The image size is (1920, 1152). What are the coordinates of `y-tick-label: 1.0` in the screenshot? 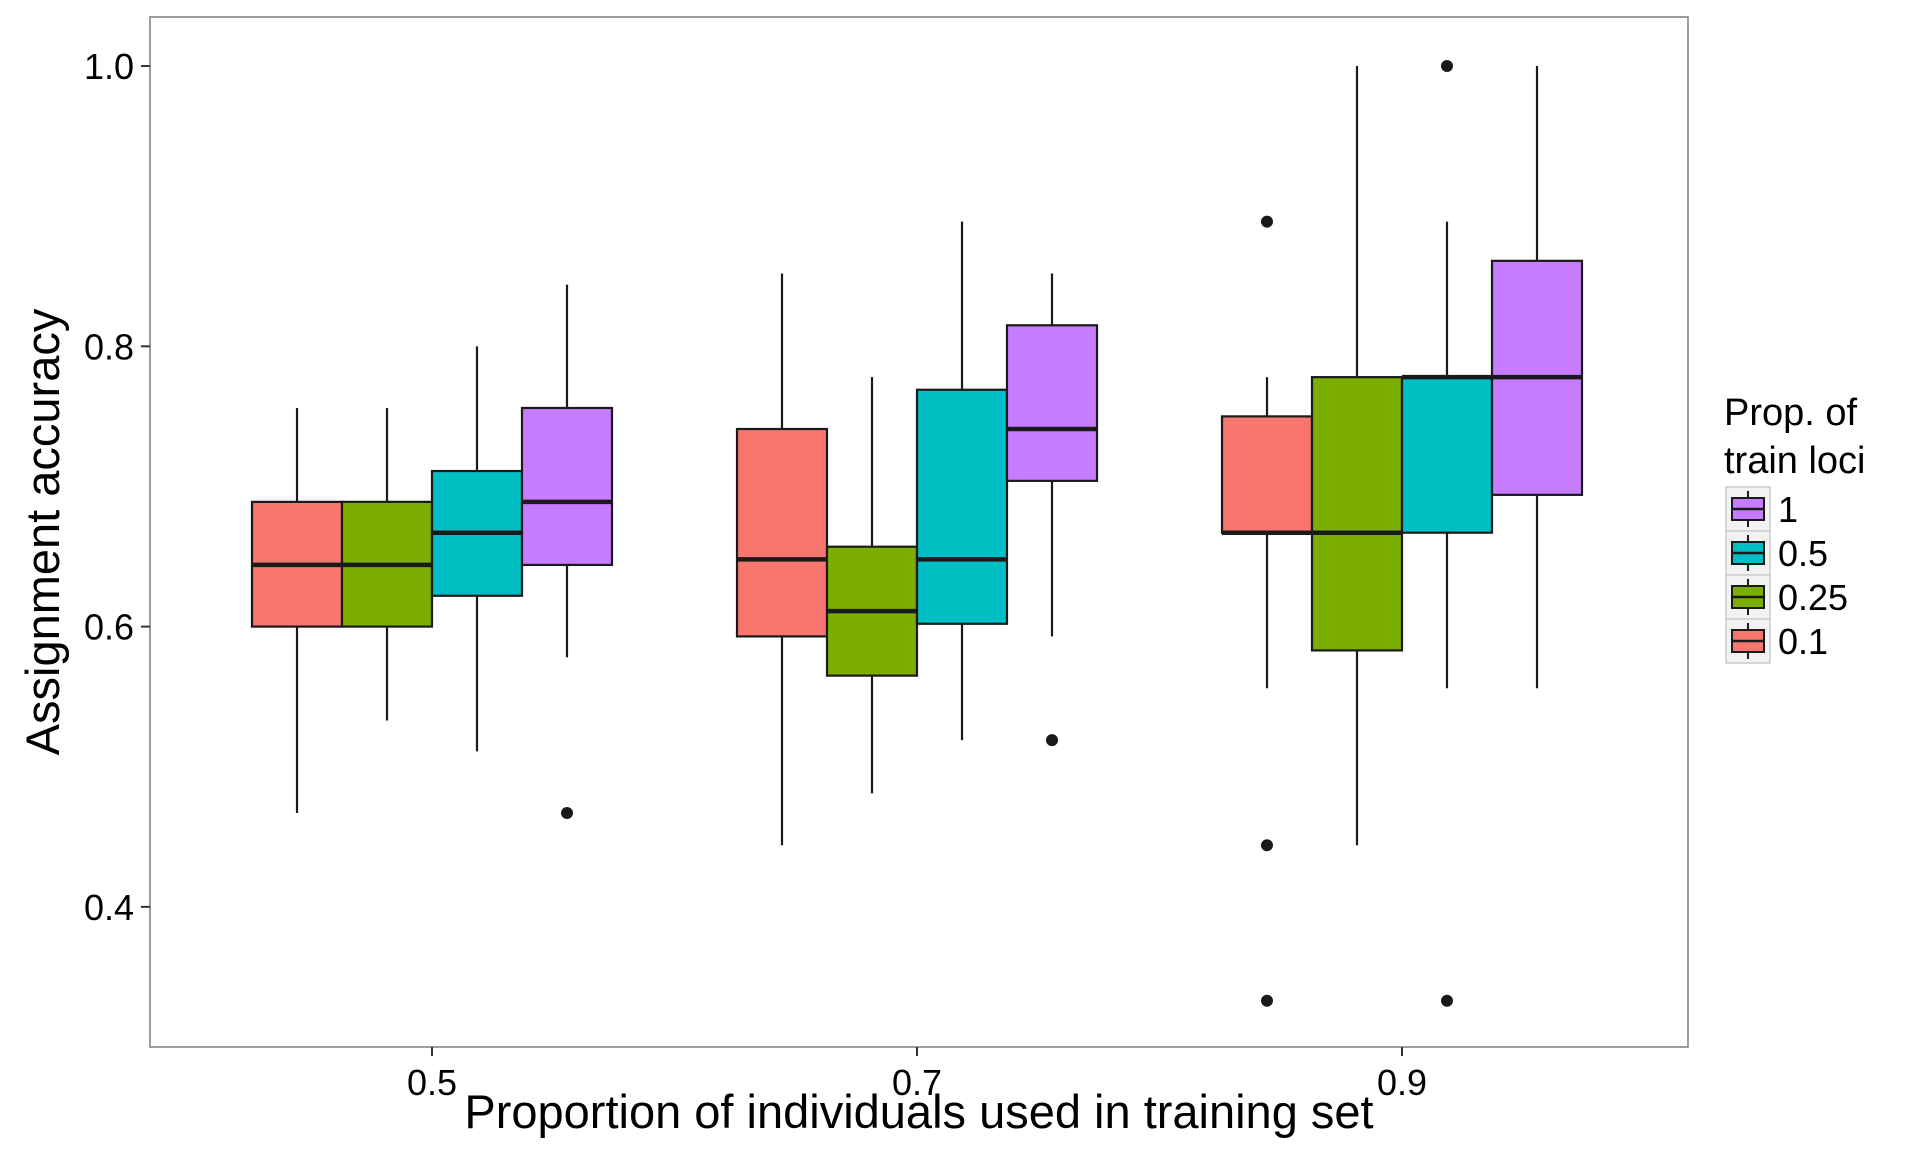 It's located at (109, 66).